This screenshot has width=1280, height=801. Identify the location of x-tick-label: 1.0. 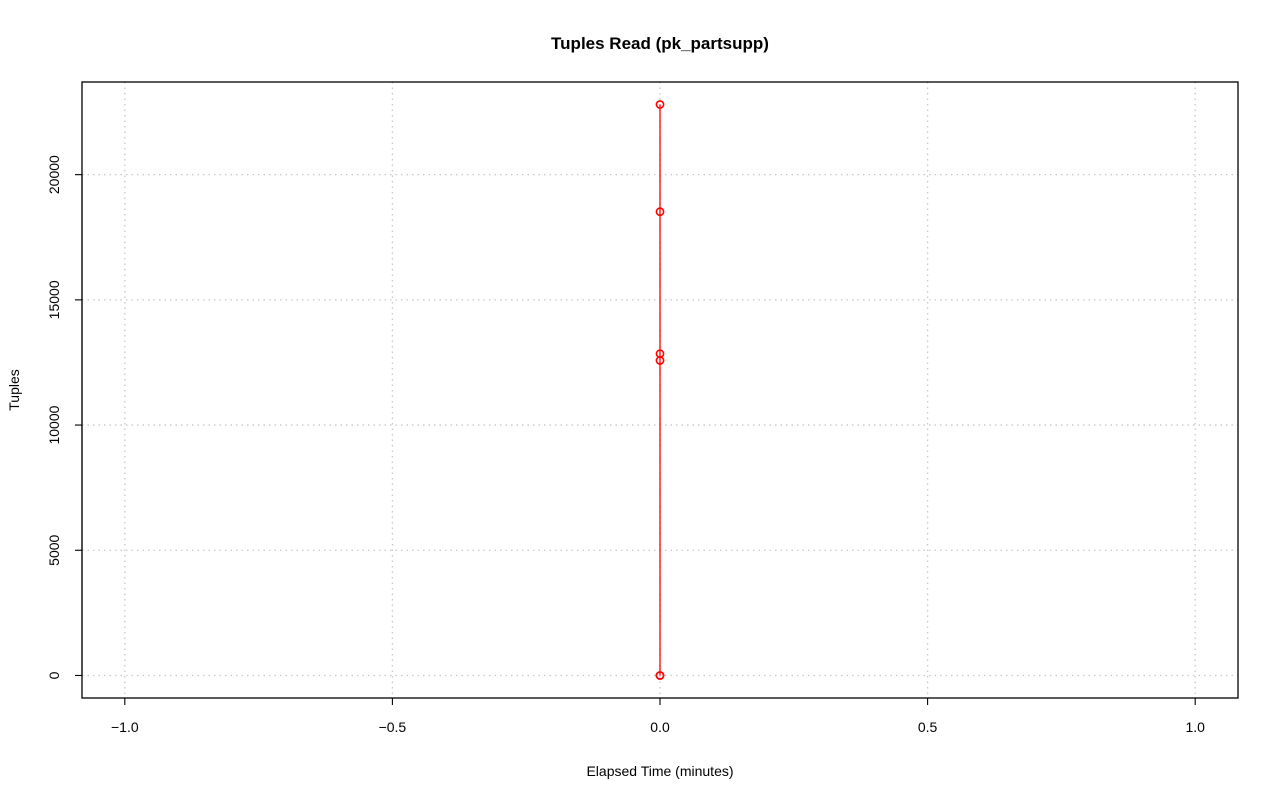
(1195, 727).